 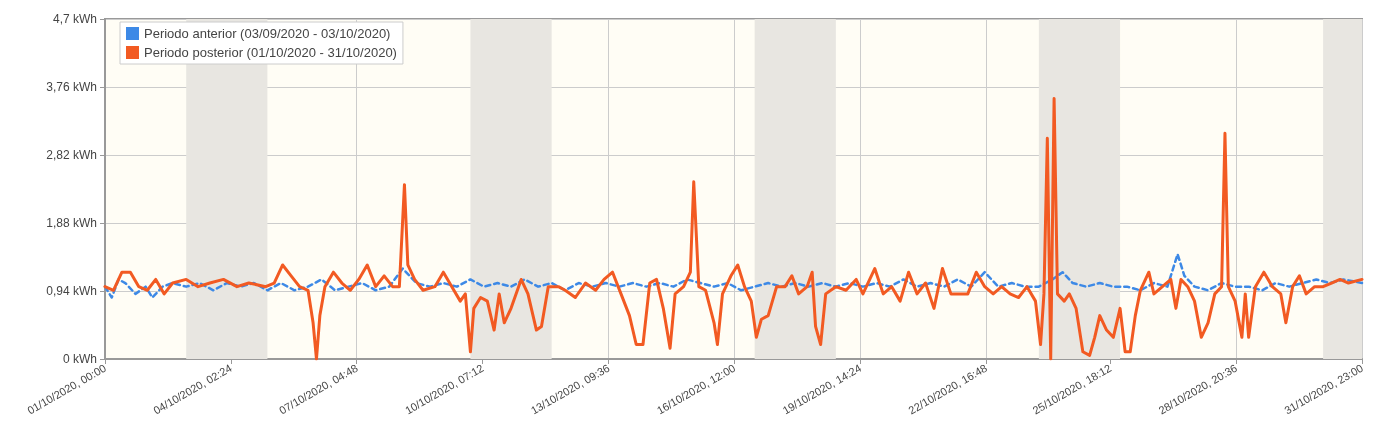 I want to click on line-series, so click(x=733, y=275).